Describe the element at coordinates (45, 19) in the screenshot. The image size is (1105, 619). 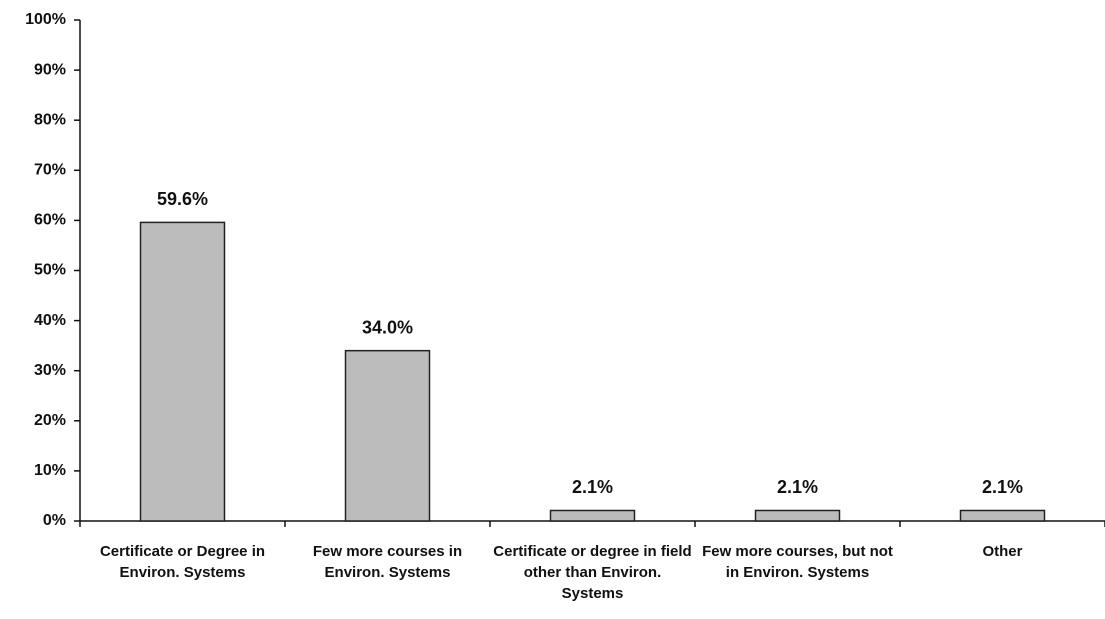
I see `y-tick-label: 100%` at that location.